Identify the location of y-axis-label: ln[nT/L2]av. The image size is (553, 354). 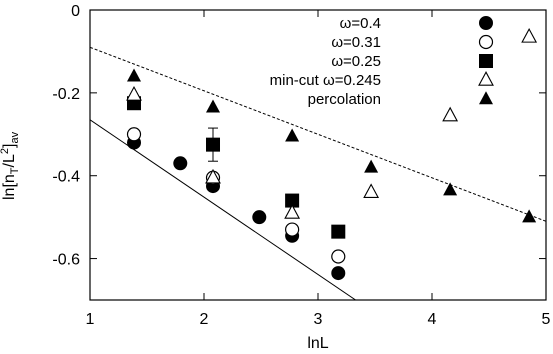
(10, 165).